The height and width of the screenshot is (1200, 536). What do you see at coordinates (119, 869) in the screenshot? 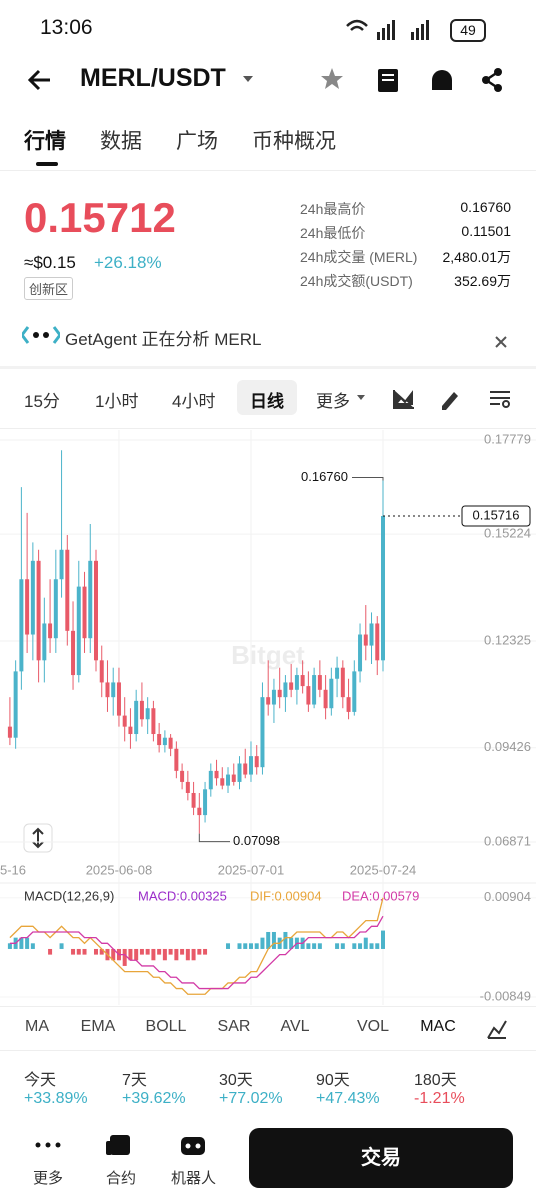
I see `x-tick-label: 2025-06-08` at bounding box center [119, 869].